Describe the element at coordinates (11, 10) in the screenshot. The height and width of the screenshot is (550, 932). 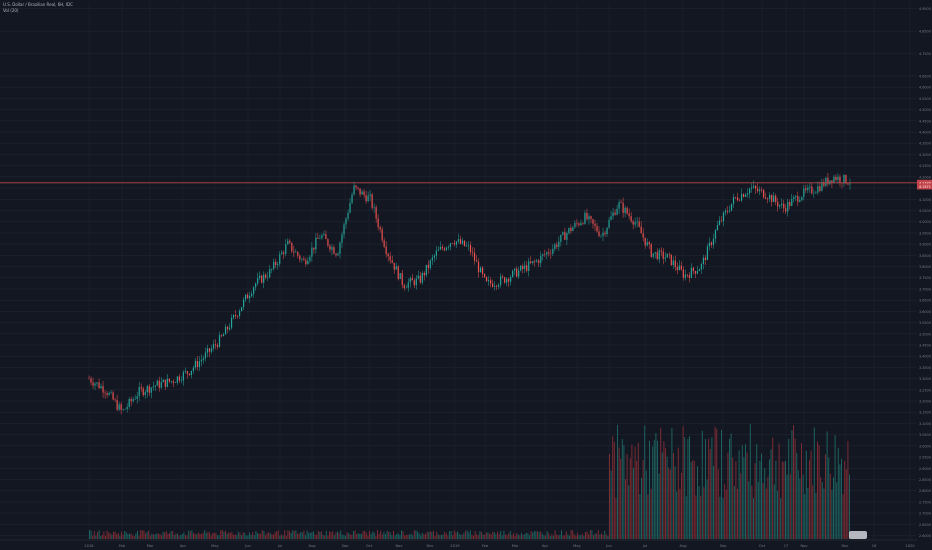
I see `volume-legend: Vol (20)` at that location.